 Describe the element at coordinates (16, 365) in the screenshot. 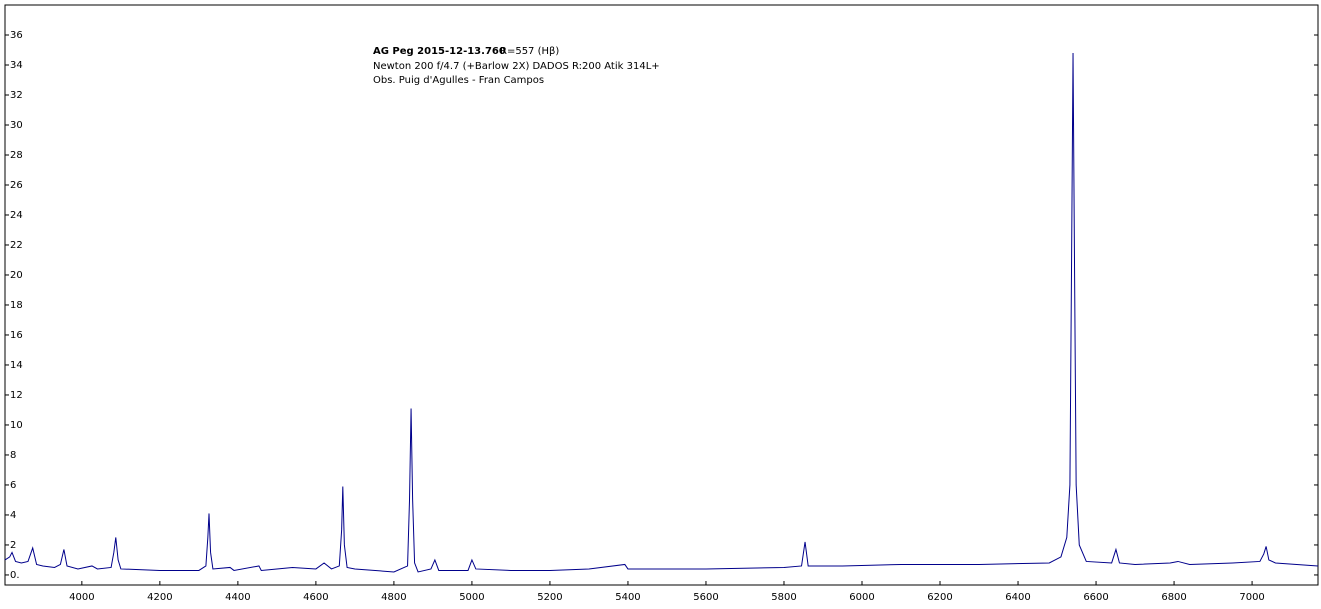

I see `y-tick-label: 14` at that location.